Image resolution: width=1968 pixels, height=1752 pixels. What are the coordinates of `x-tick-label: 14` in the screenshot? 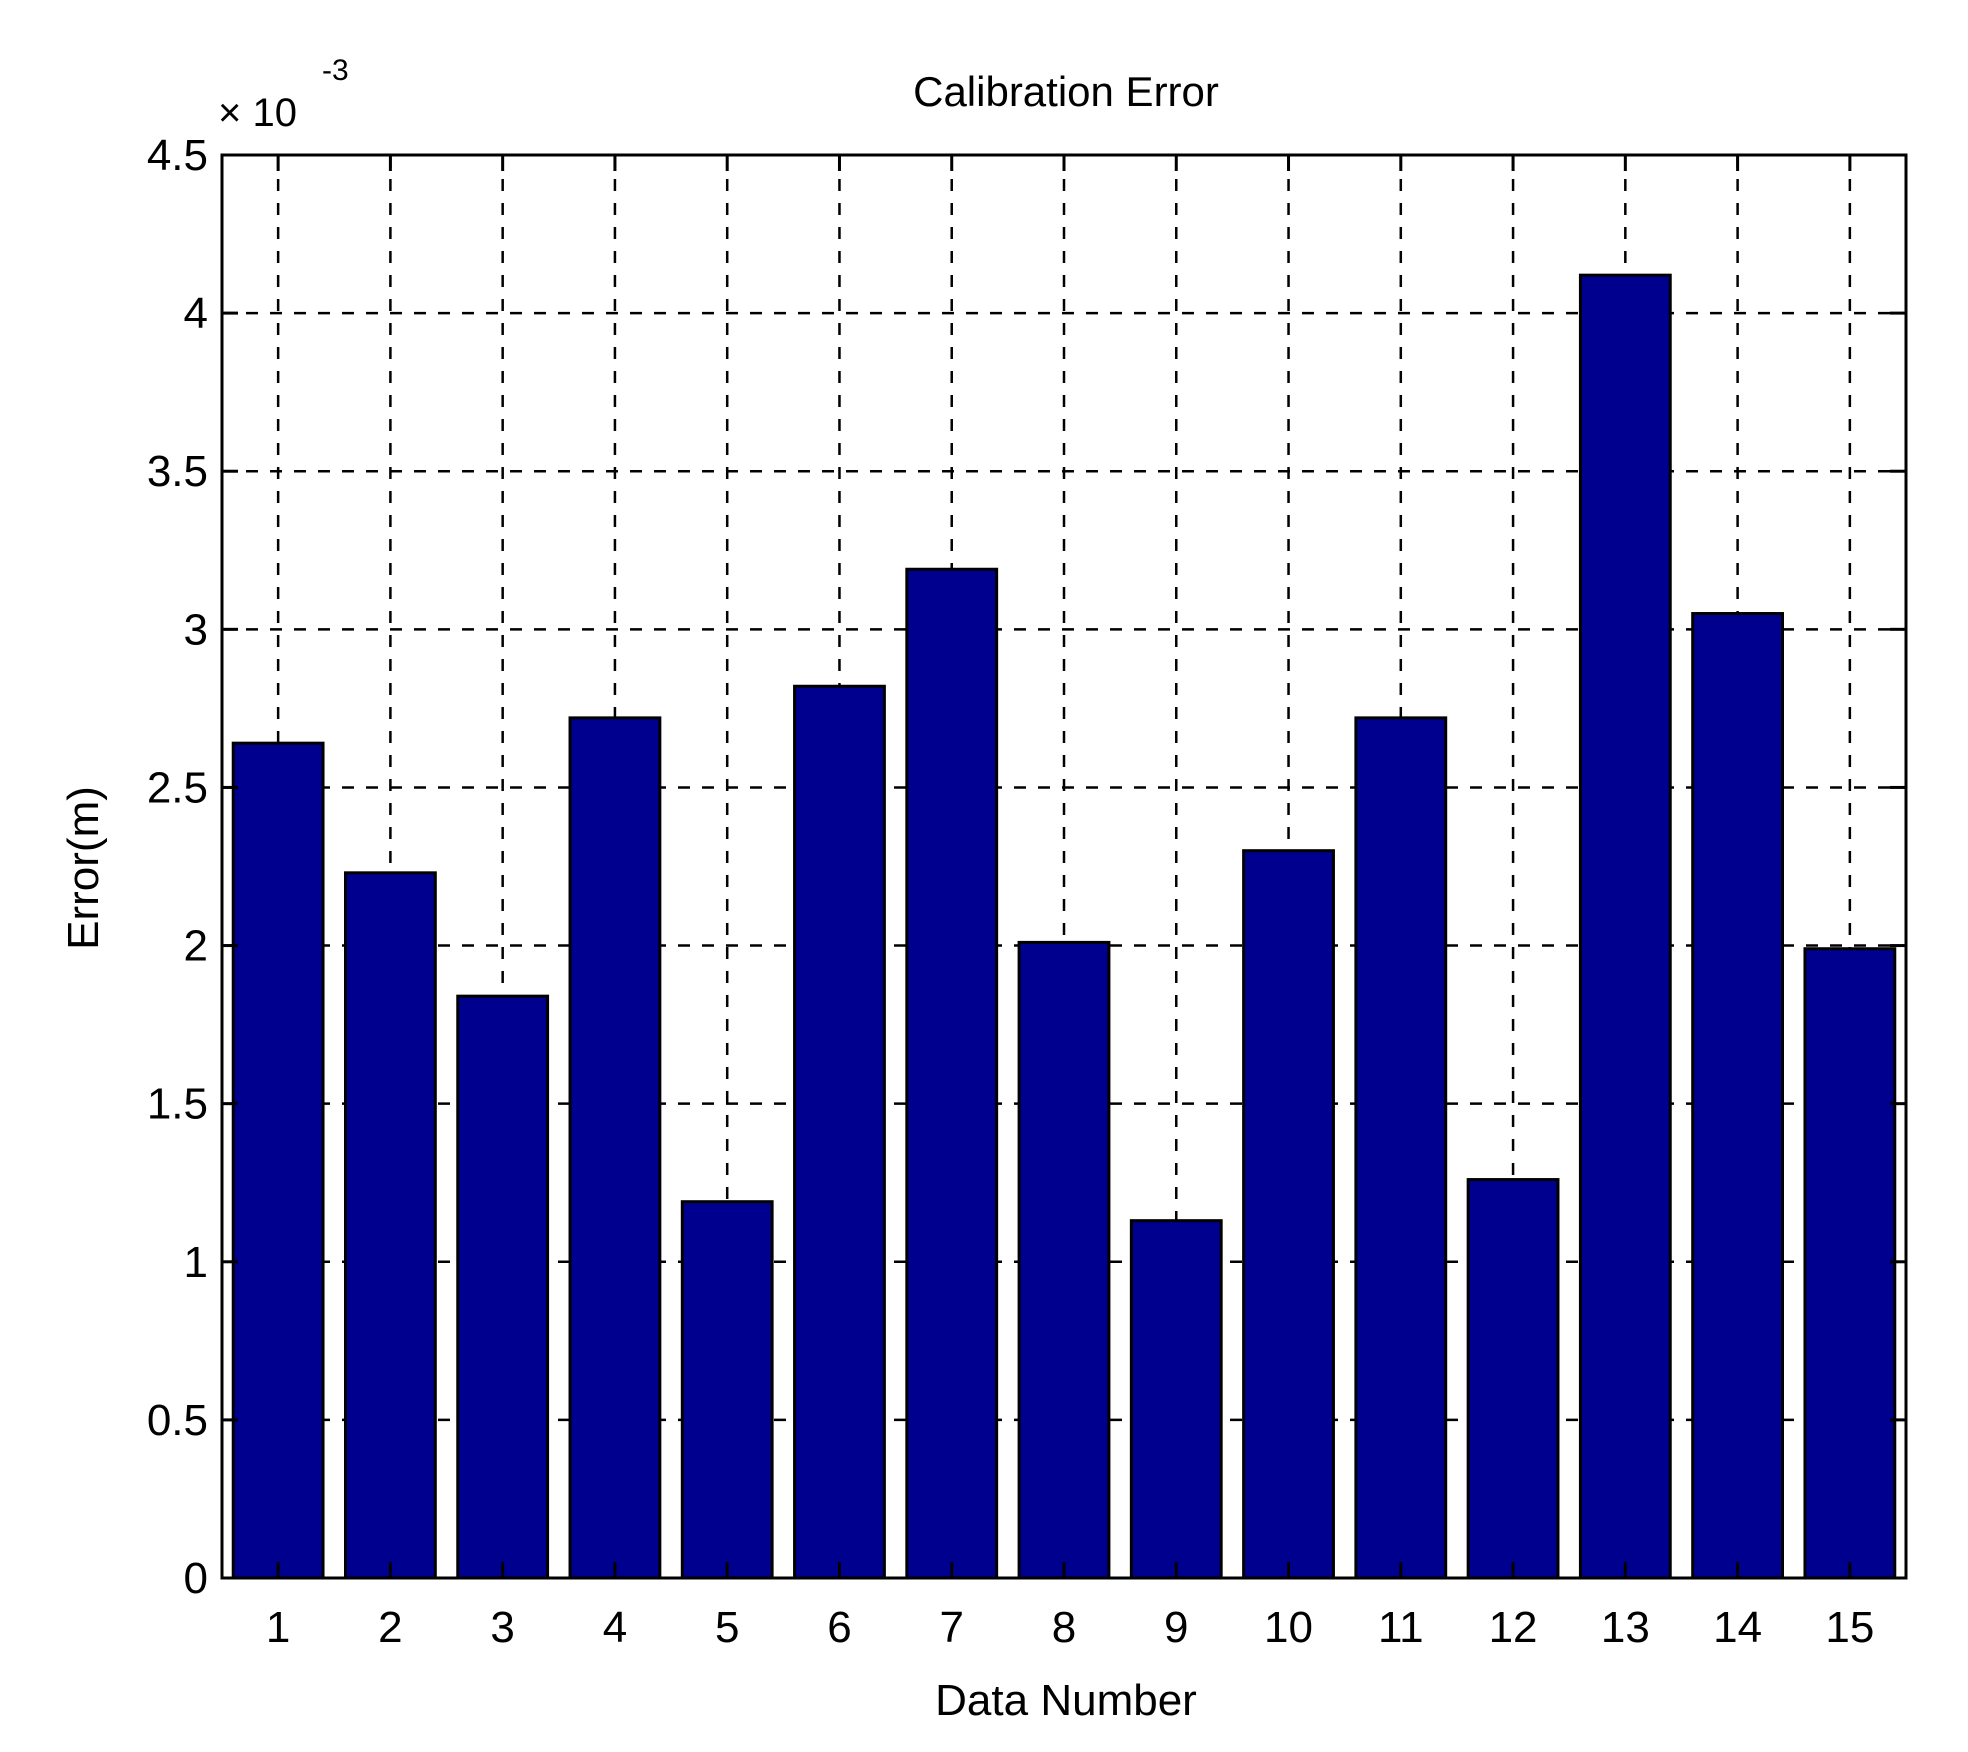 It's located at (1737, 1627).